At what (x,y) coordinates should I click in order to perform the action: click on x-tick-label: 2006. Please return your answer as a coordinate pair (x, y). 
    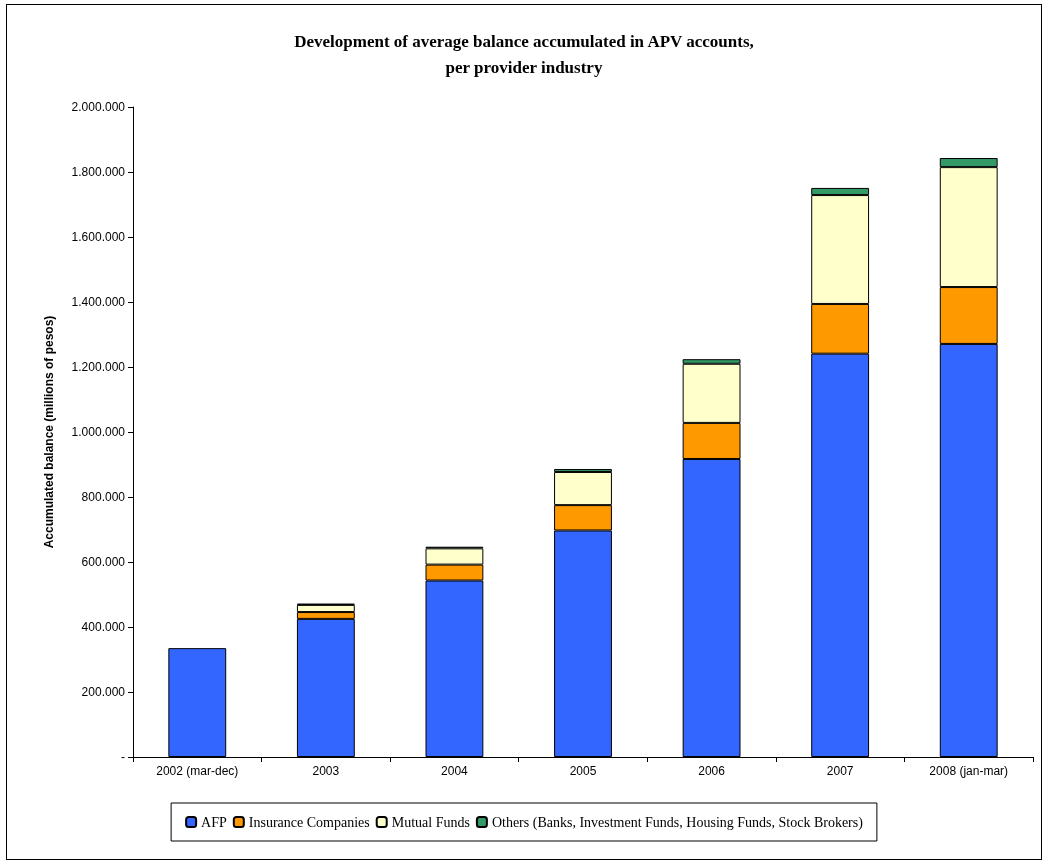
    Looking at the image, I should click on (712, 771).